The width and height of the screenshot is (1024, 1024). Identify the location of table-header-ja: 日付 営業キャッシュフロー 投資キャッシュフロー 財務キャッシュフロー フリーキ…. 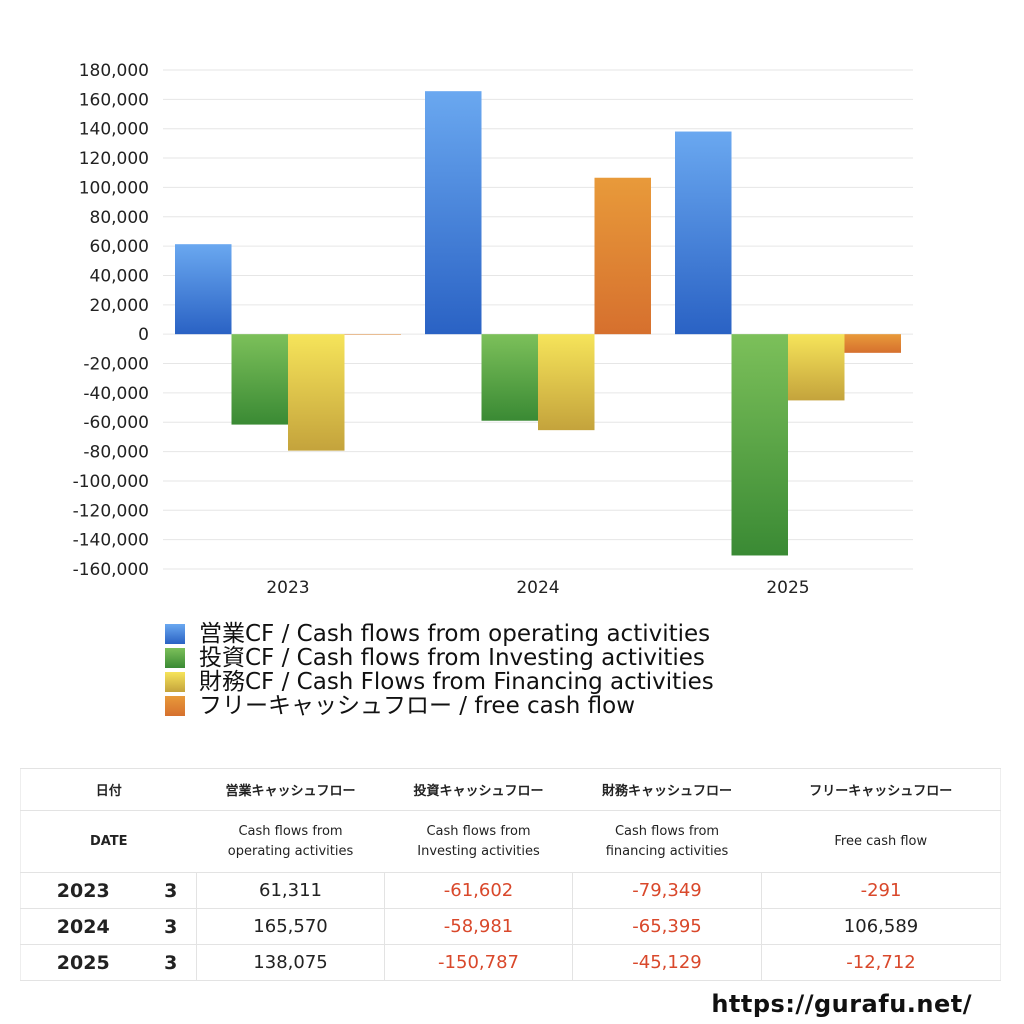
(510, 789).